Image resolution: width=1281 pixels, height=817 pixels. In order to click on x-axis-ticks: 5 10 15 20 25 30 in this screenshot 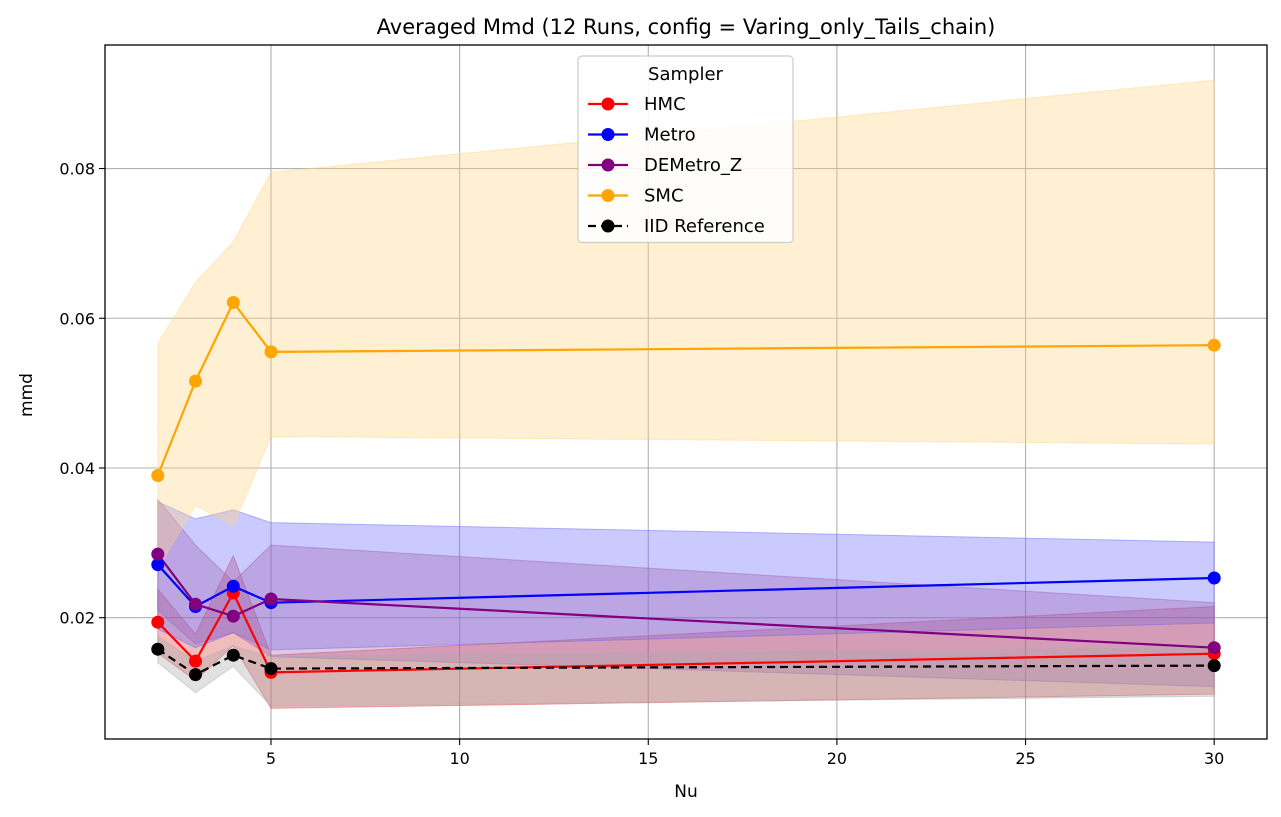, I will do `click(745, 753)`.